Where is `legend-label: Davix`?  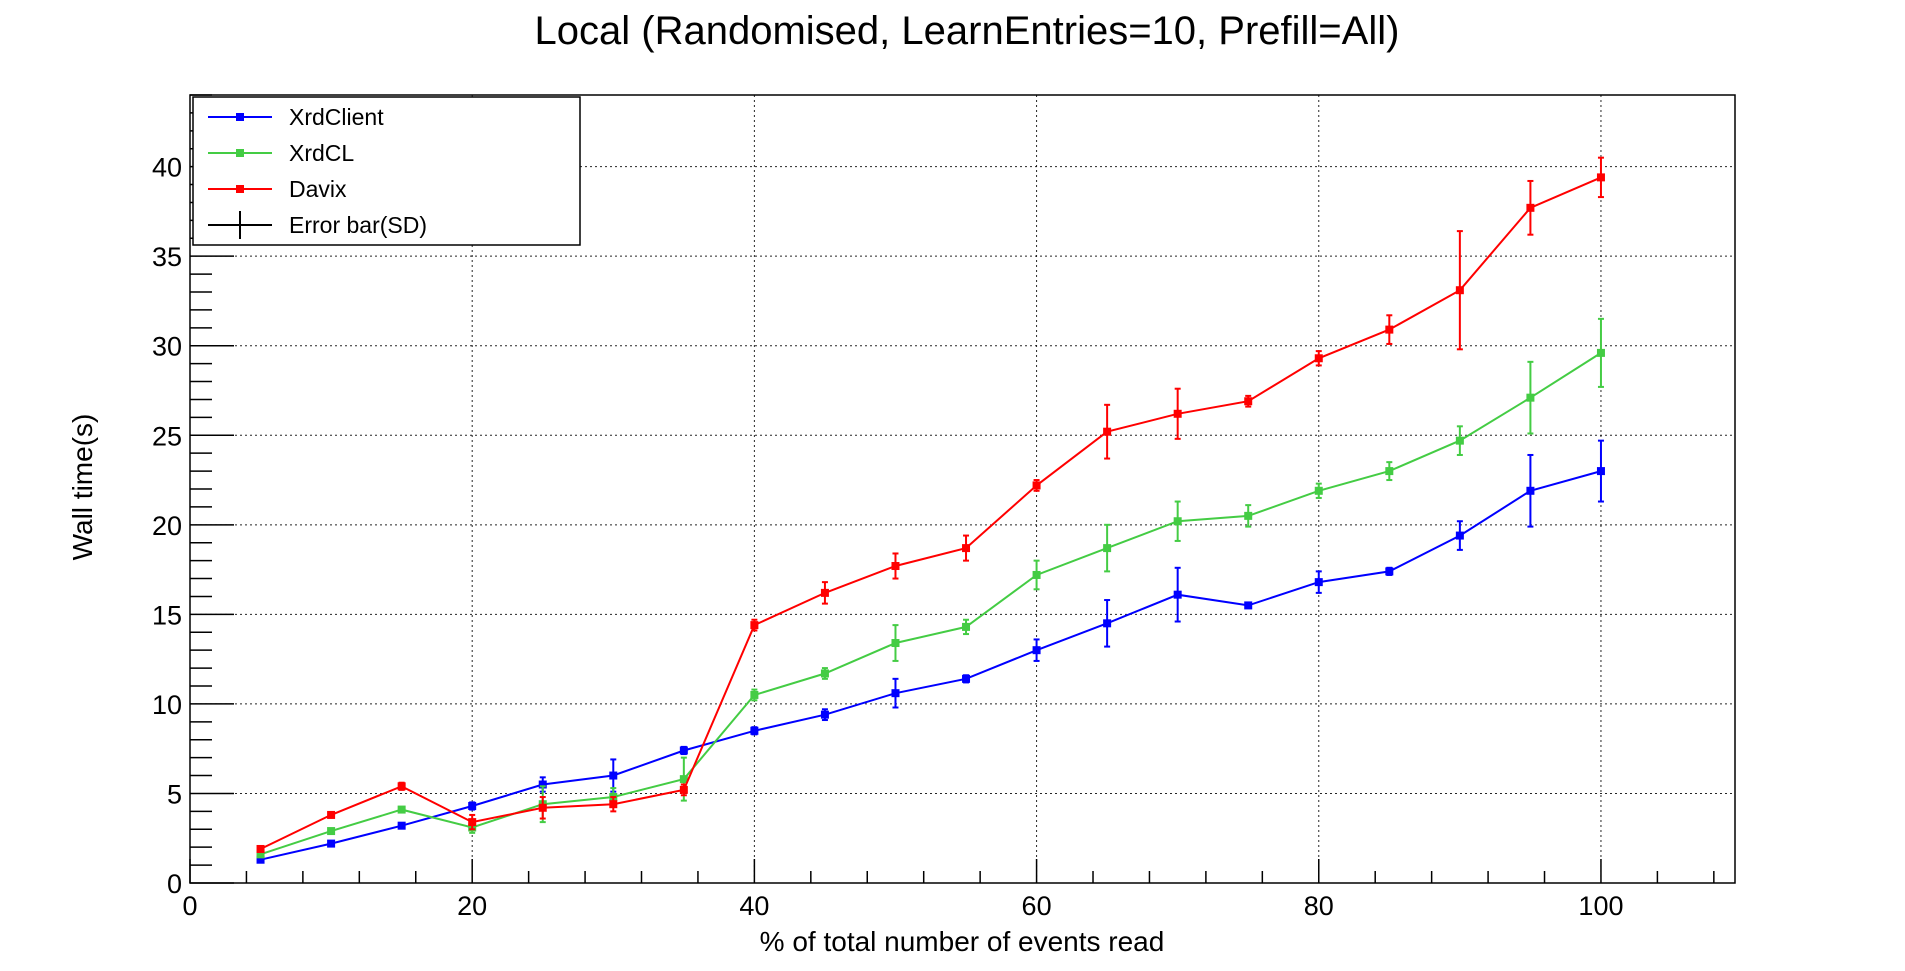 legend-label: Davix is located at coordinates (318, 189).